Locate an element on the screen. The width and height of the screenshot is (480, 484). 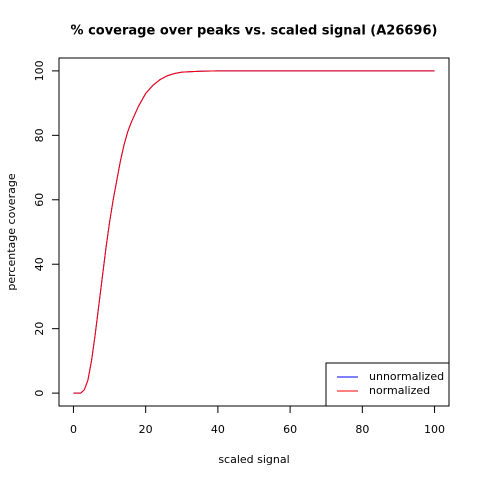
x-tick-label: 0 is located at coordinates (73, 429).